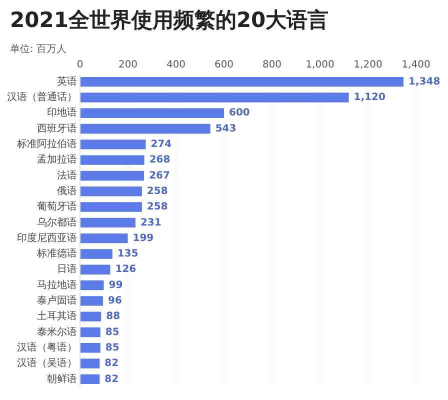 The image size is (448, 400). I want to click on data-label: 1,348, so click(424, 82).